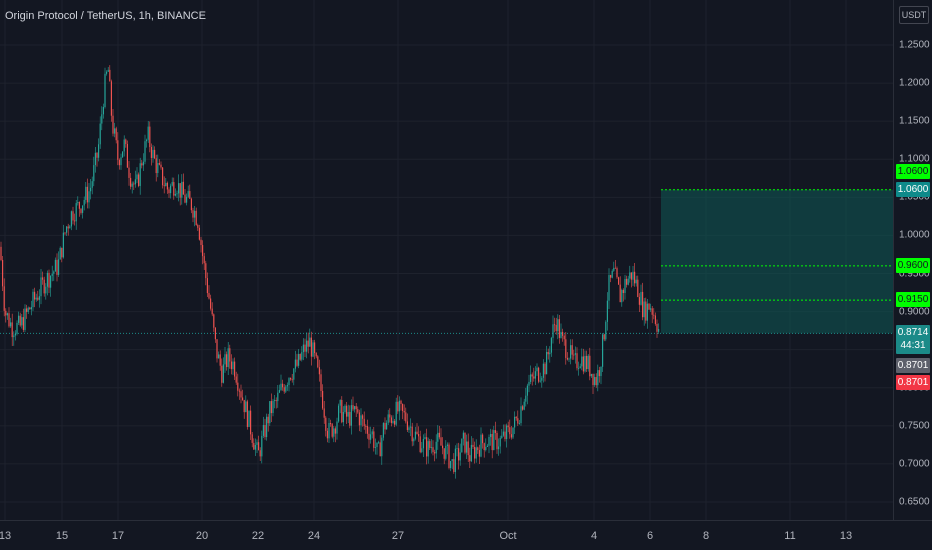 The width and height of the screenshot is (932, 550). What do you see at coordinates (913, 365) in the screenshot?
I see `prev-close-tag: 0.8701` at bounding box center [913, 365].